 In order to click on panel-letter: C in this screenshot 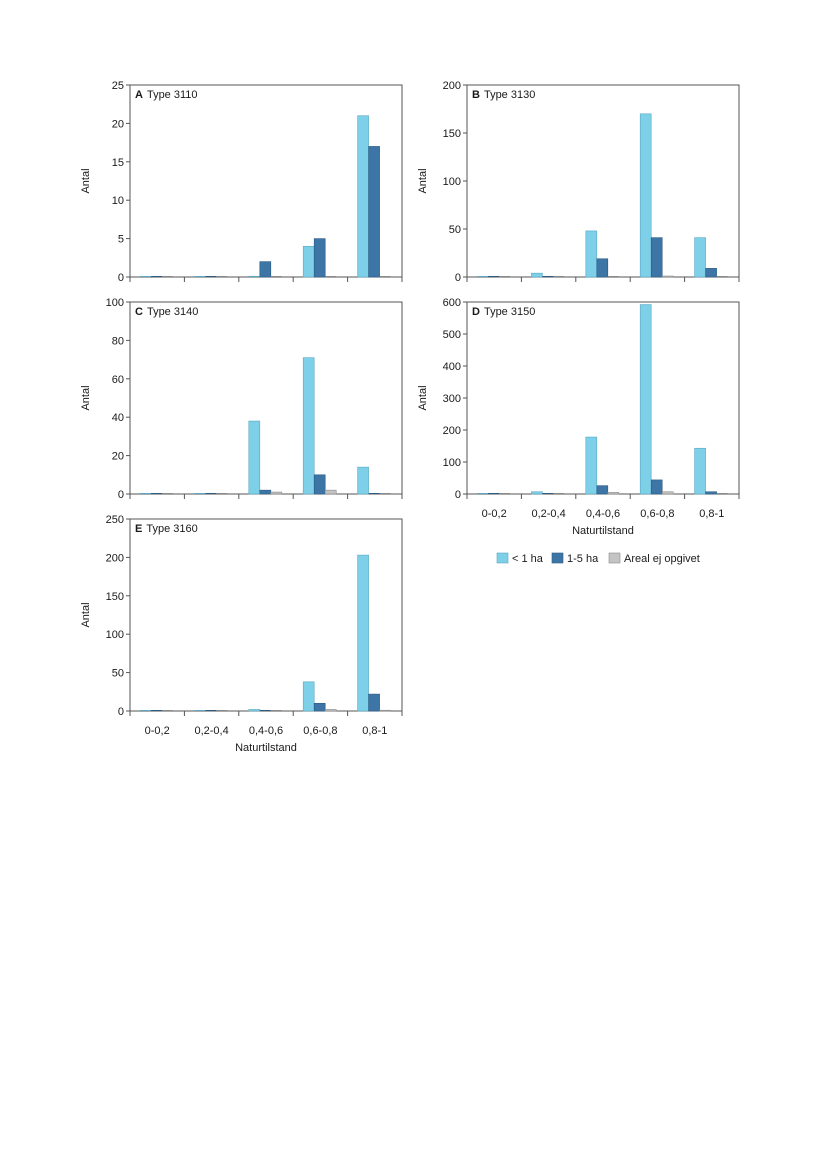, I will do `click(139, 312)`.